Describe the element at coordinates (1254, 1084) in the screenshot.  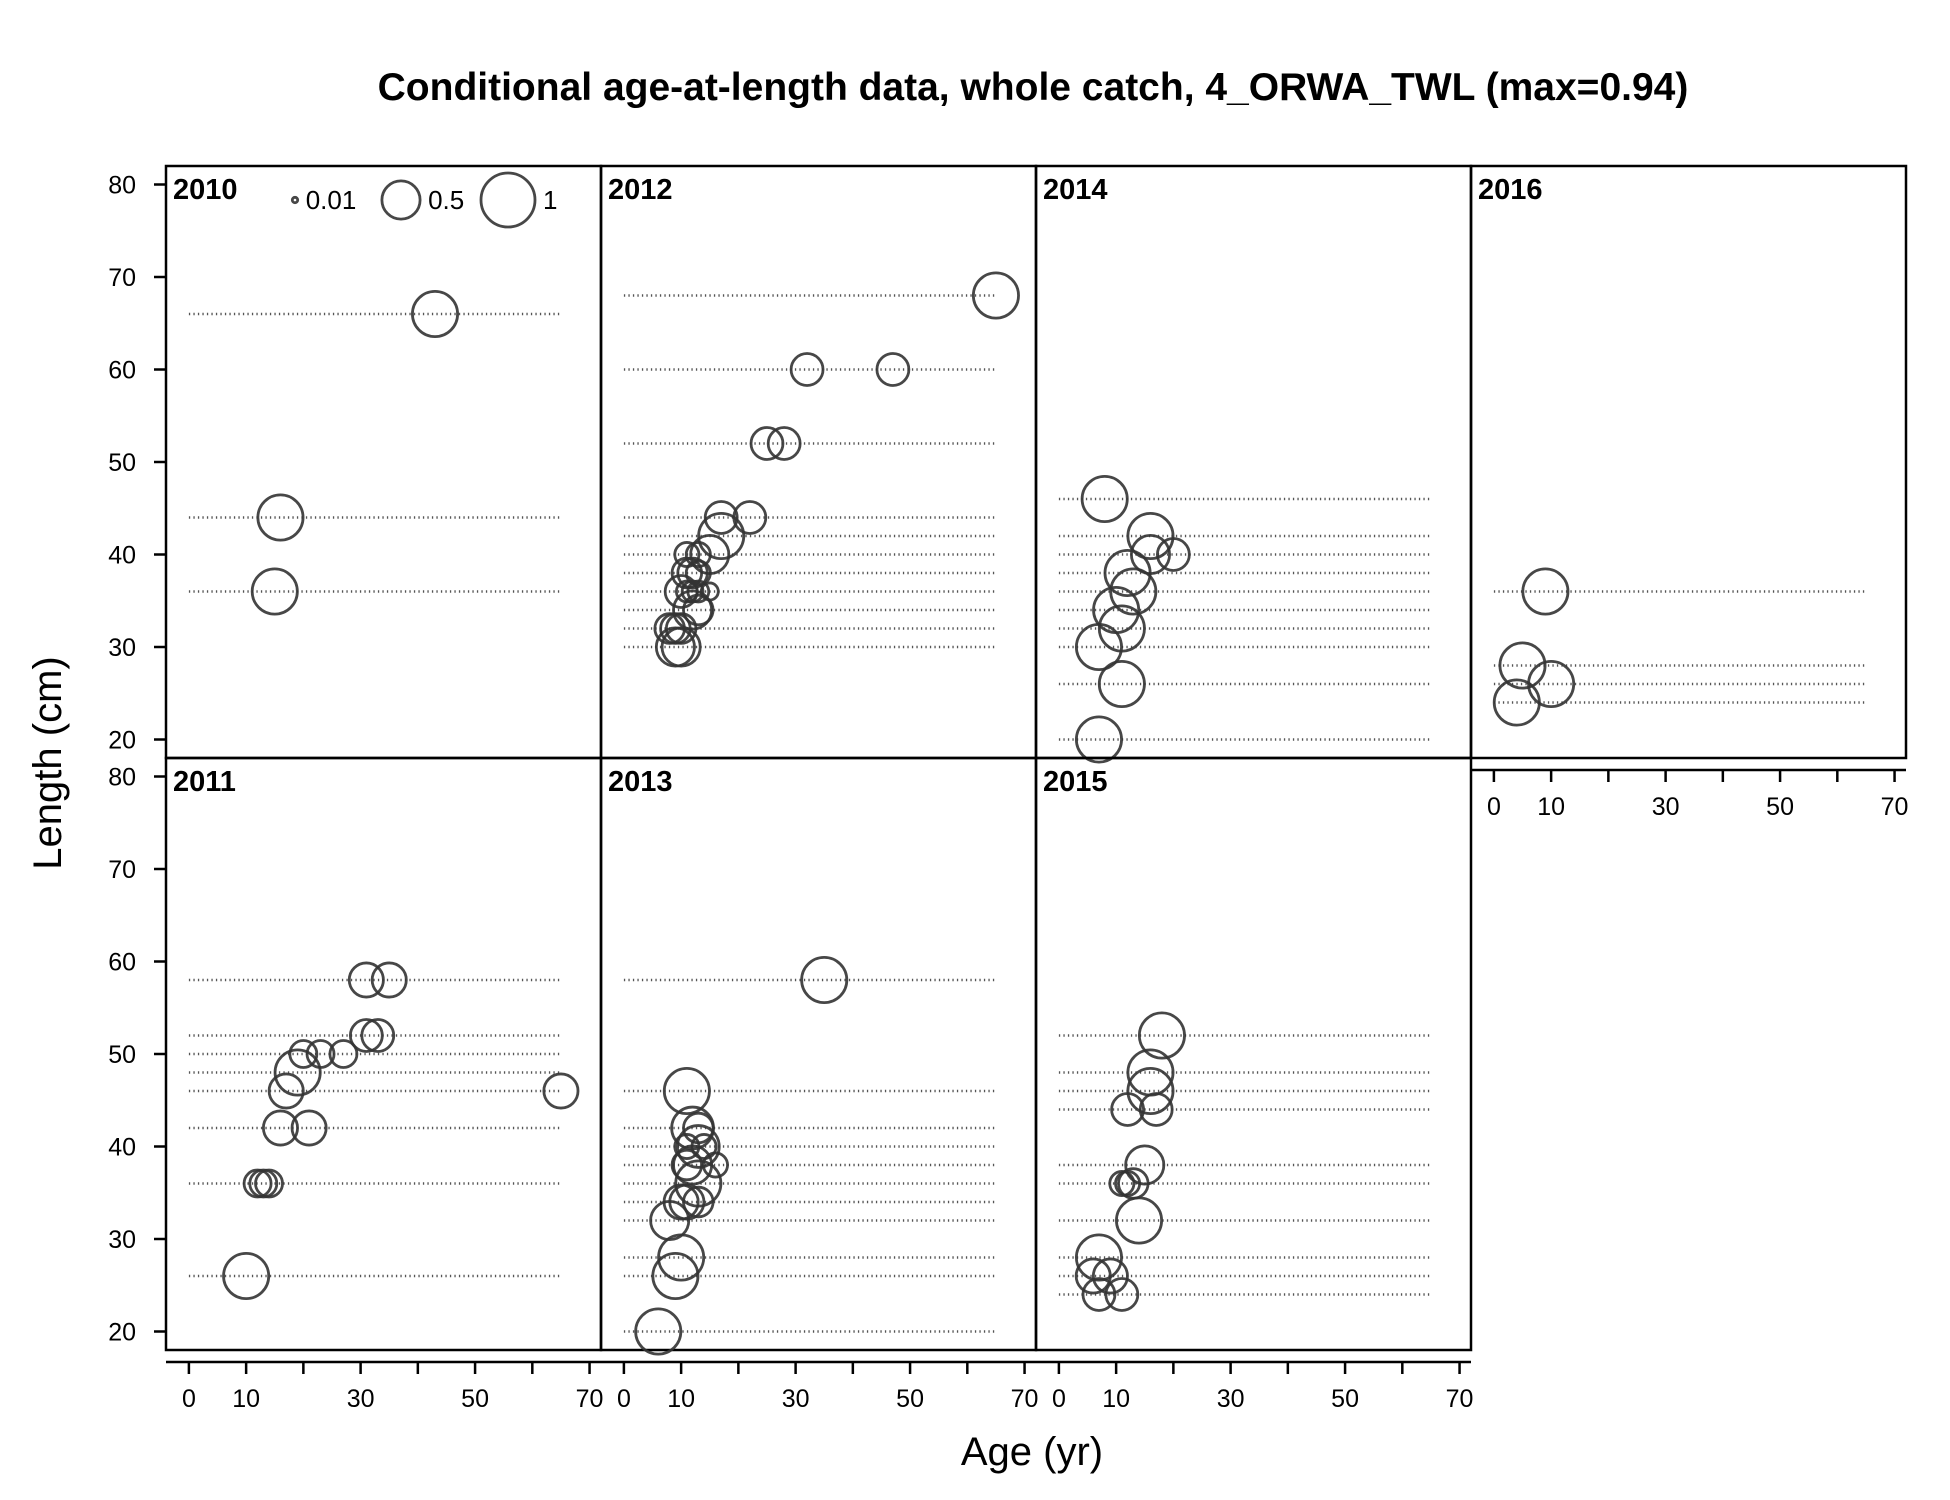
I see `panel-2015: 2015 0 10 30 50 70` at that location.